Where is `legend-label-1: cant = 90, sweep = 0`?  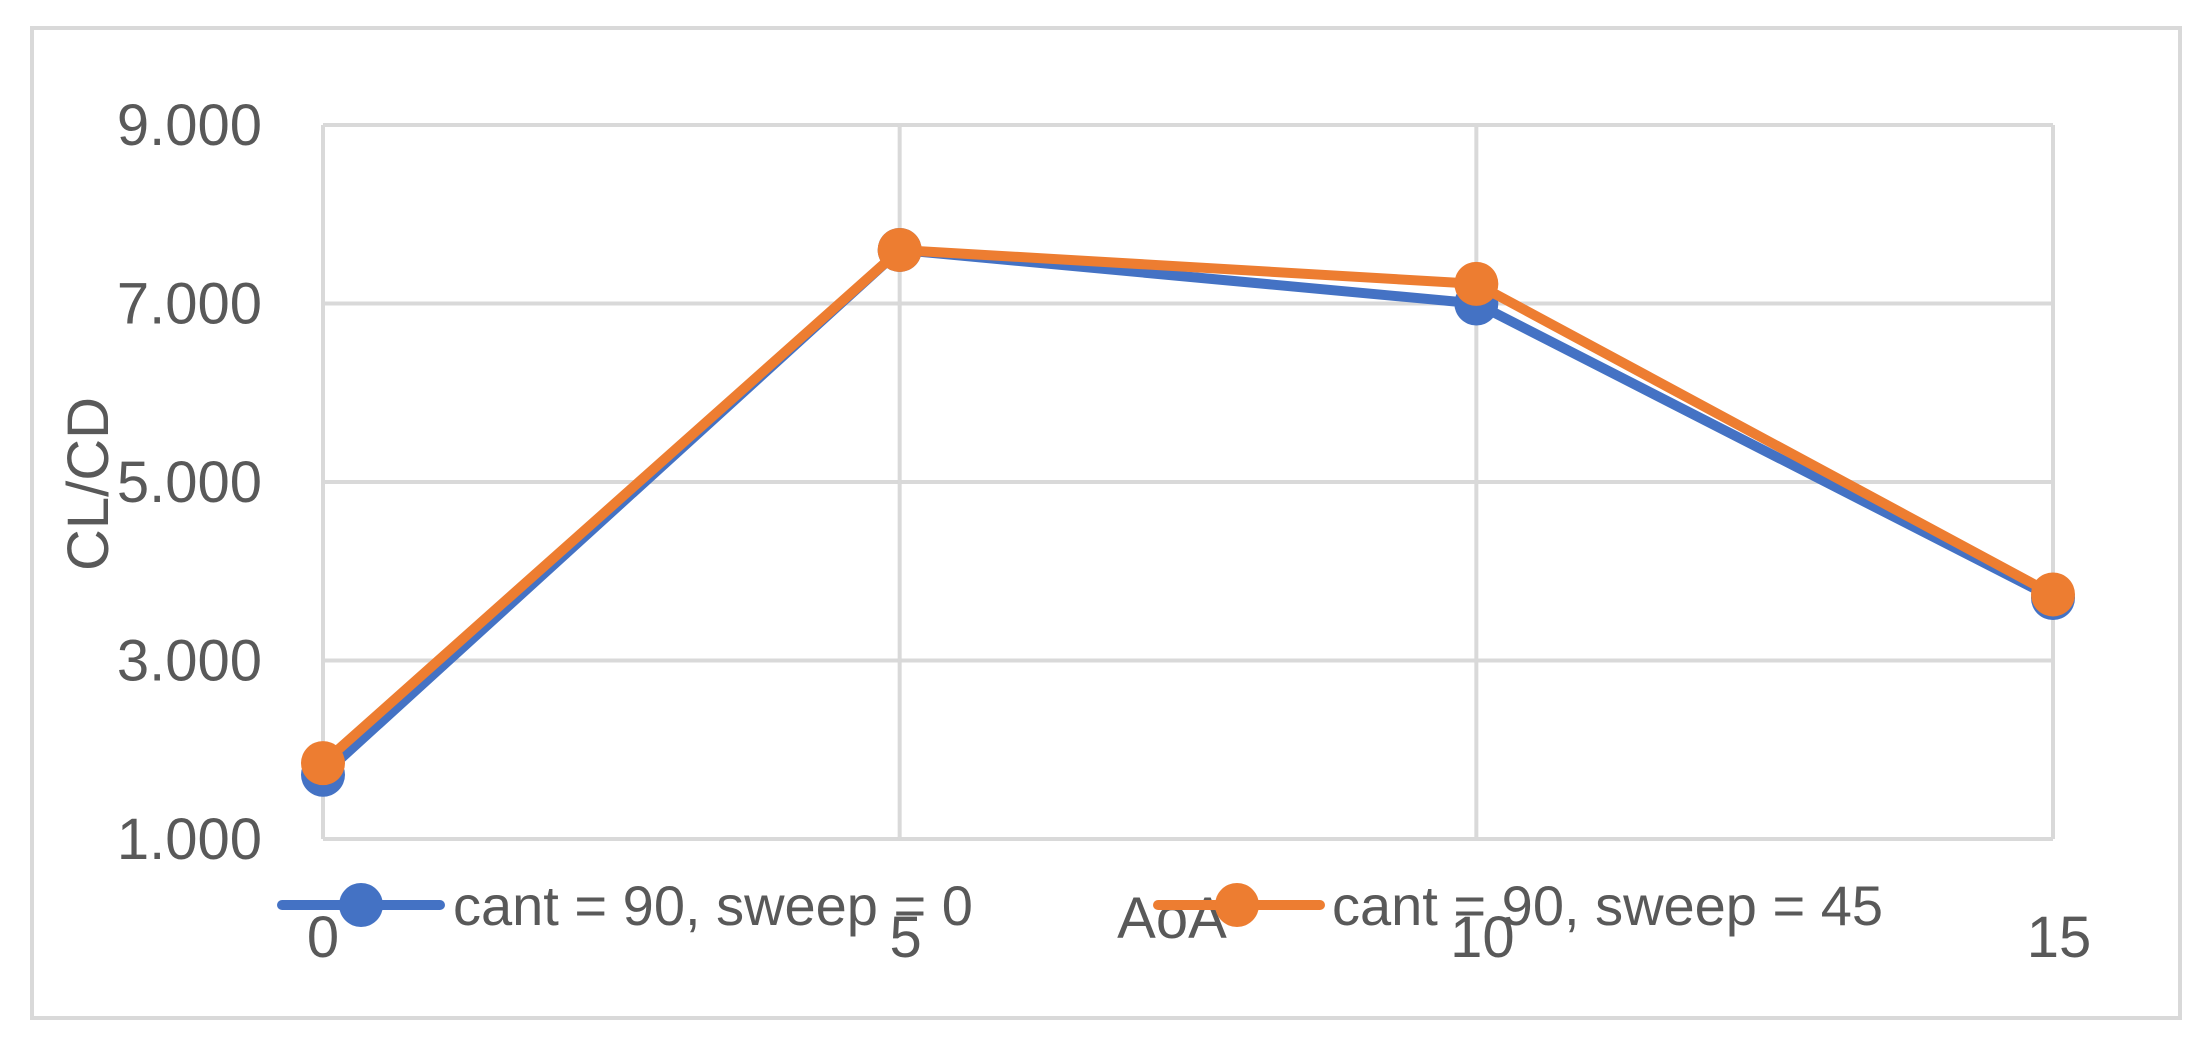
legend-label-1: cant = 90, sweep = 0 is located at coordinates (713, 905).